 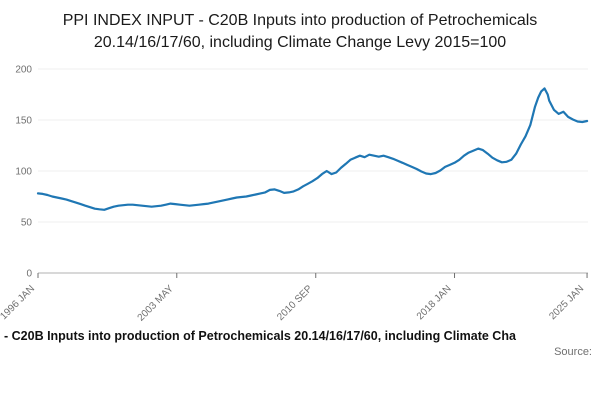 What do you see at coordinates (156, 303) in the screenshot?
I see `x-tick-label: 2003 MAY` at bounding box center [156, 303].